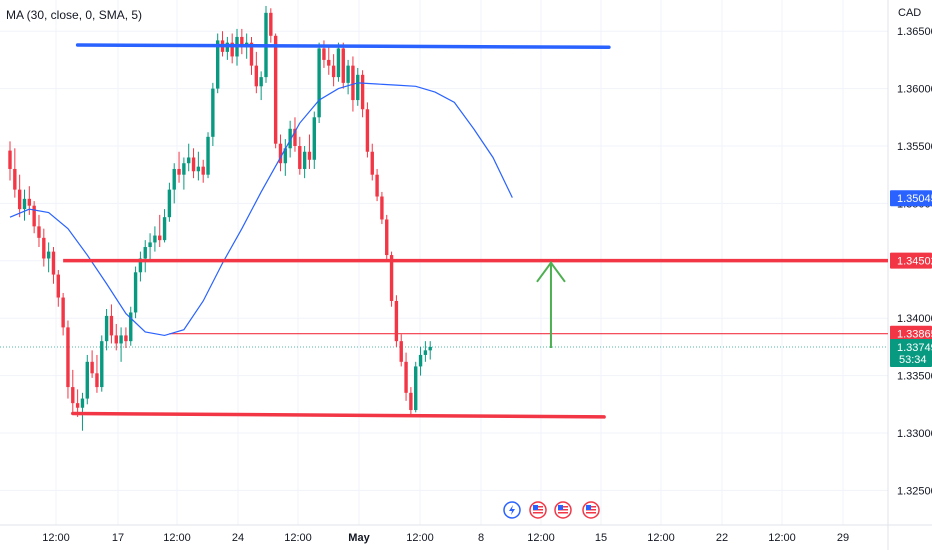  Describe the element at coordinates (538, 513) in the screenshot. I see `flag-stripe` at that location.